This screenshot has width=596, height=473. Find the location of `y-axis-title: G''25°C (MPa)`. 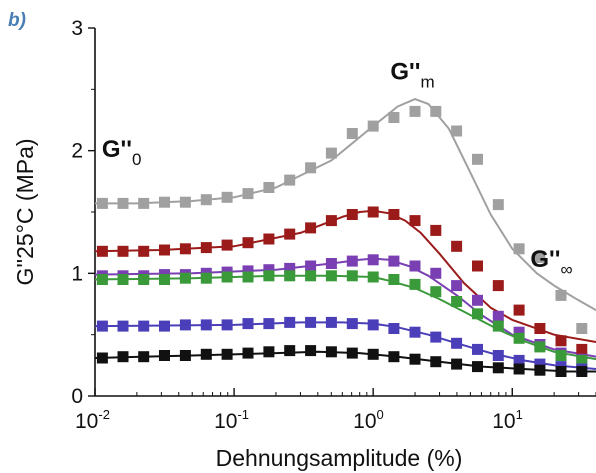

y-axis-title: G''25°C (MPa) is located at coordinates (25, 211).